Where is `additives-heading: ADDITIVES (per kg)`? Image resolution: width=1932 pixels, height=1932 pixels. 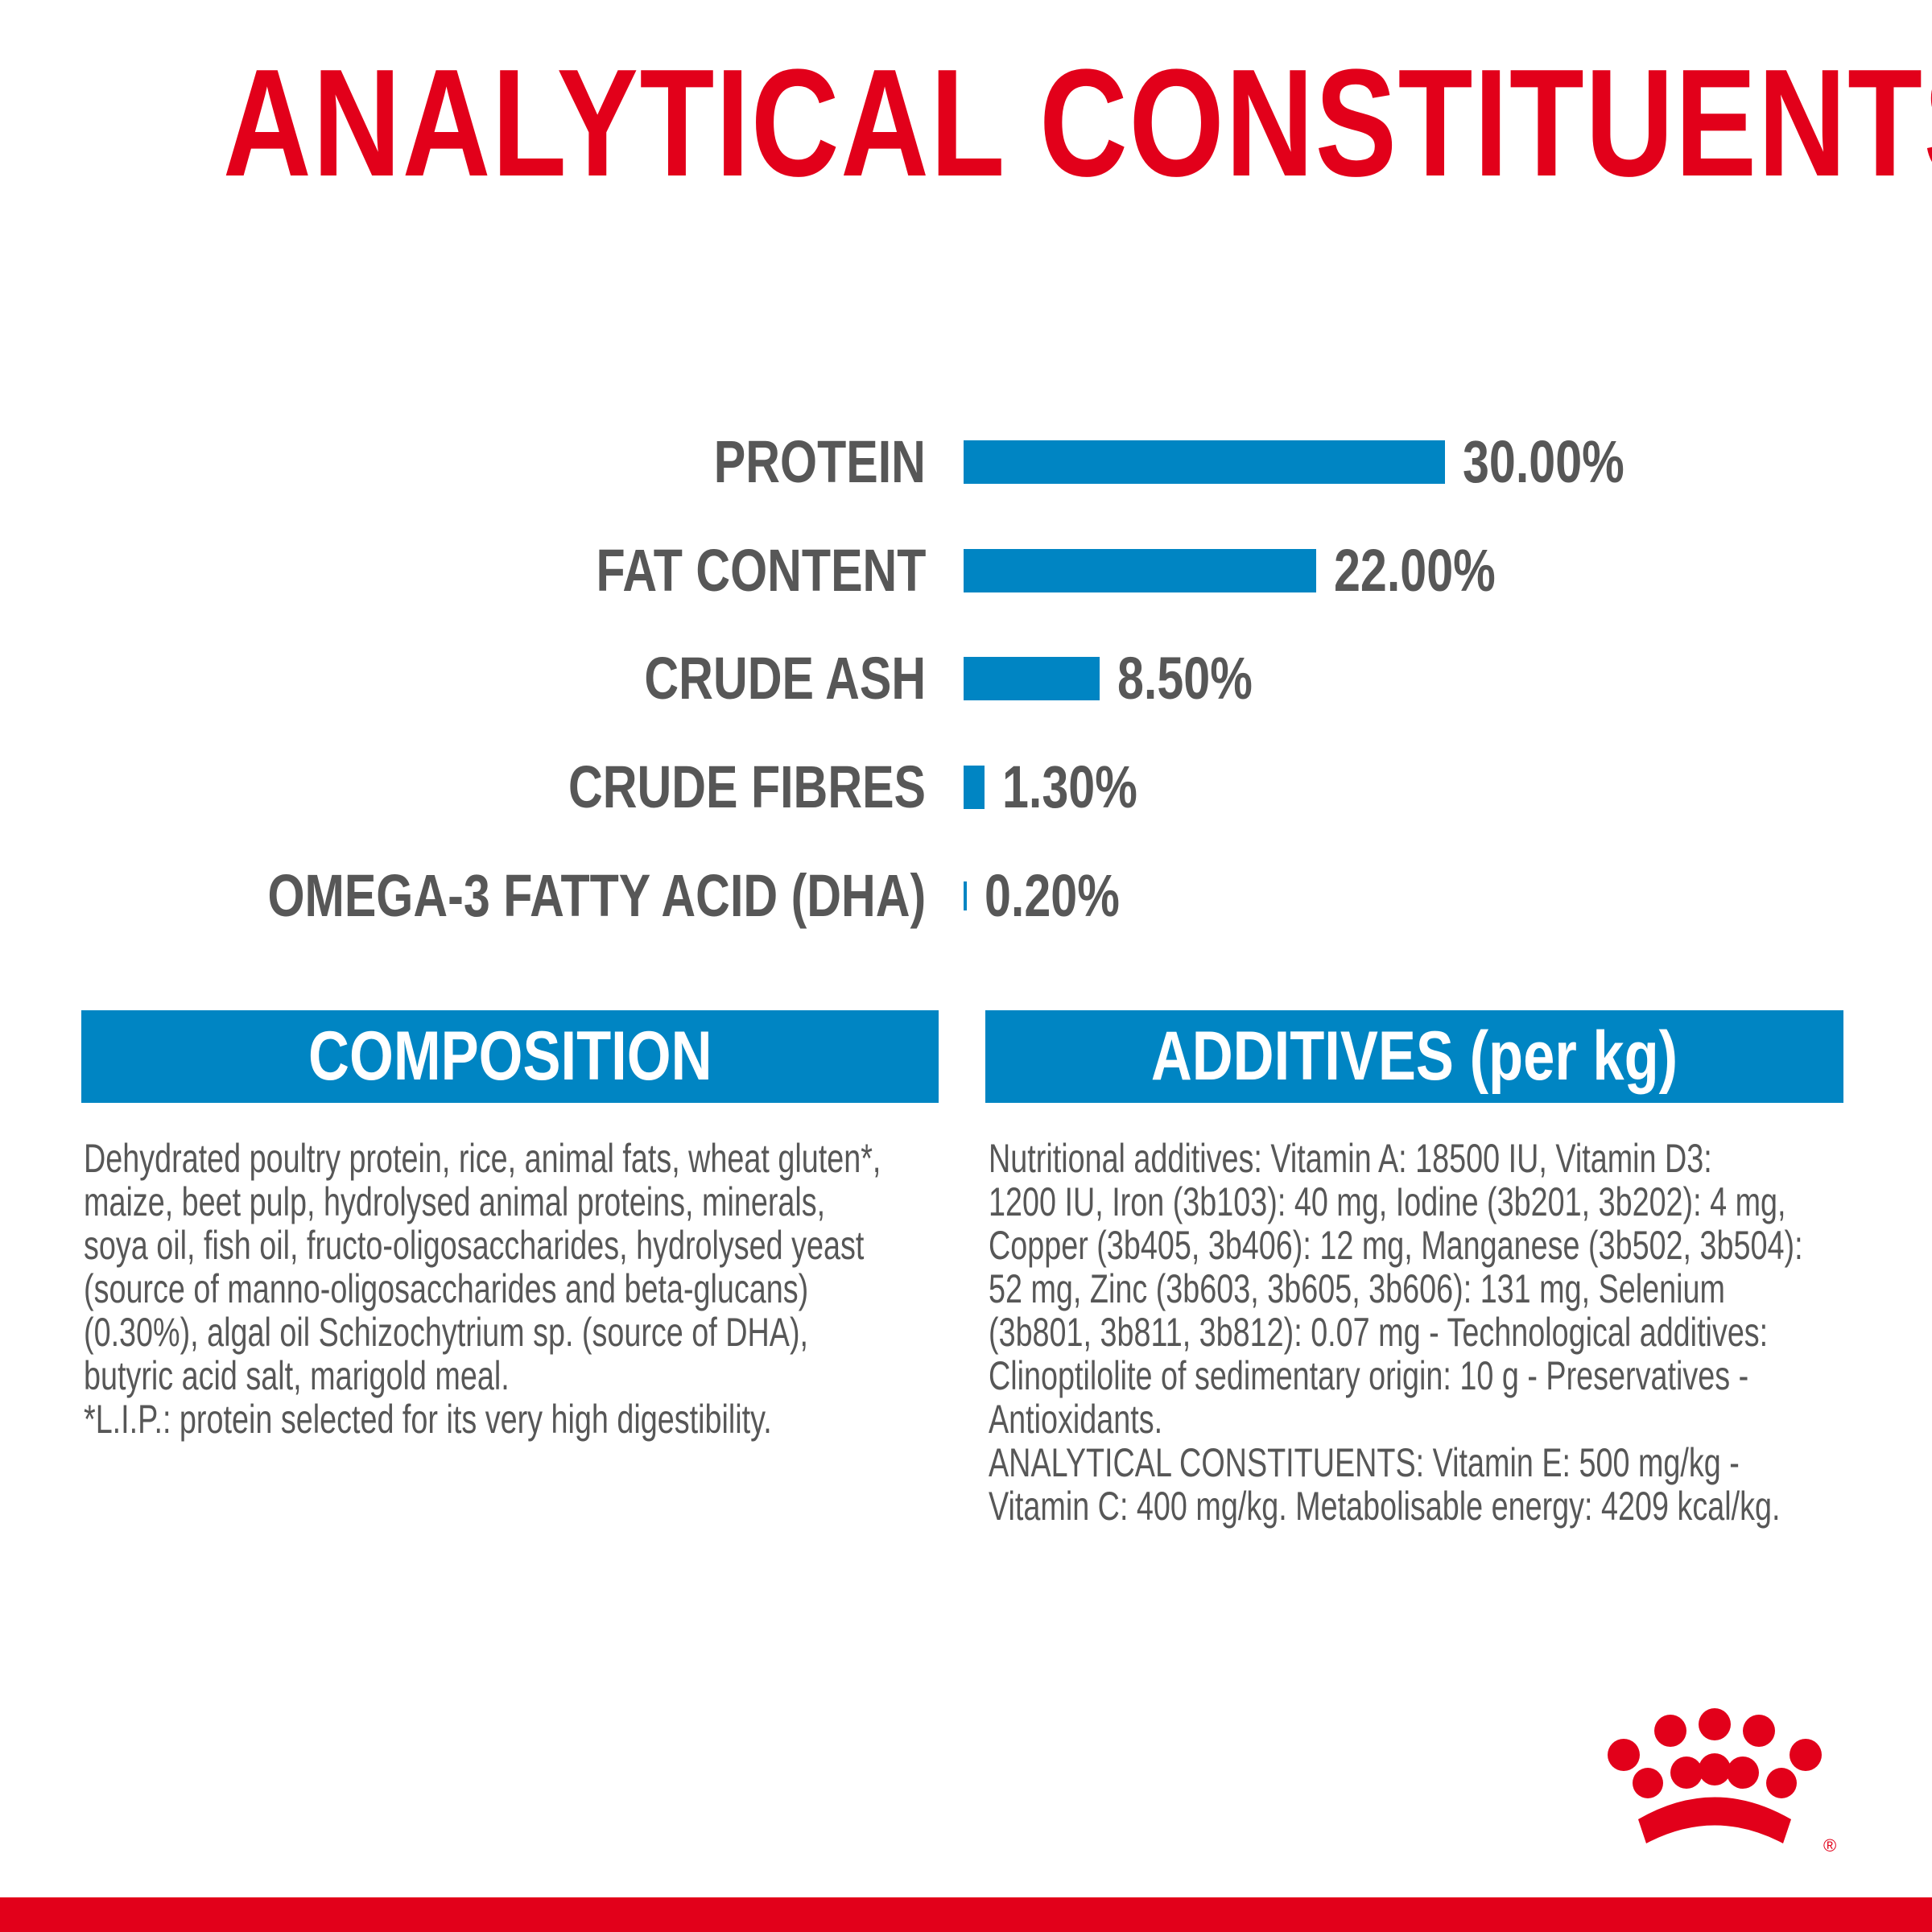
additives-heading: ADDITIVES (per kg) is located at coordinates (1414, 1056).